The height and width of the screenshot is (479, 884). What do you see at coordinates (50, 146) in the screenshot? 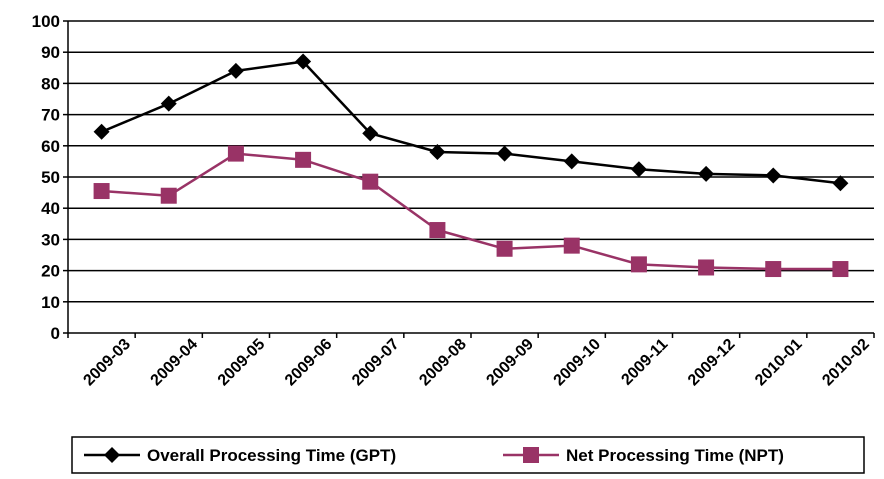
I see `y-tick-label: 60` at bounding box center [50, 146].